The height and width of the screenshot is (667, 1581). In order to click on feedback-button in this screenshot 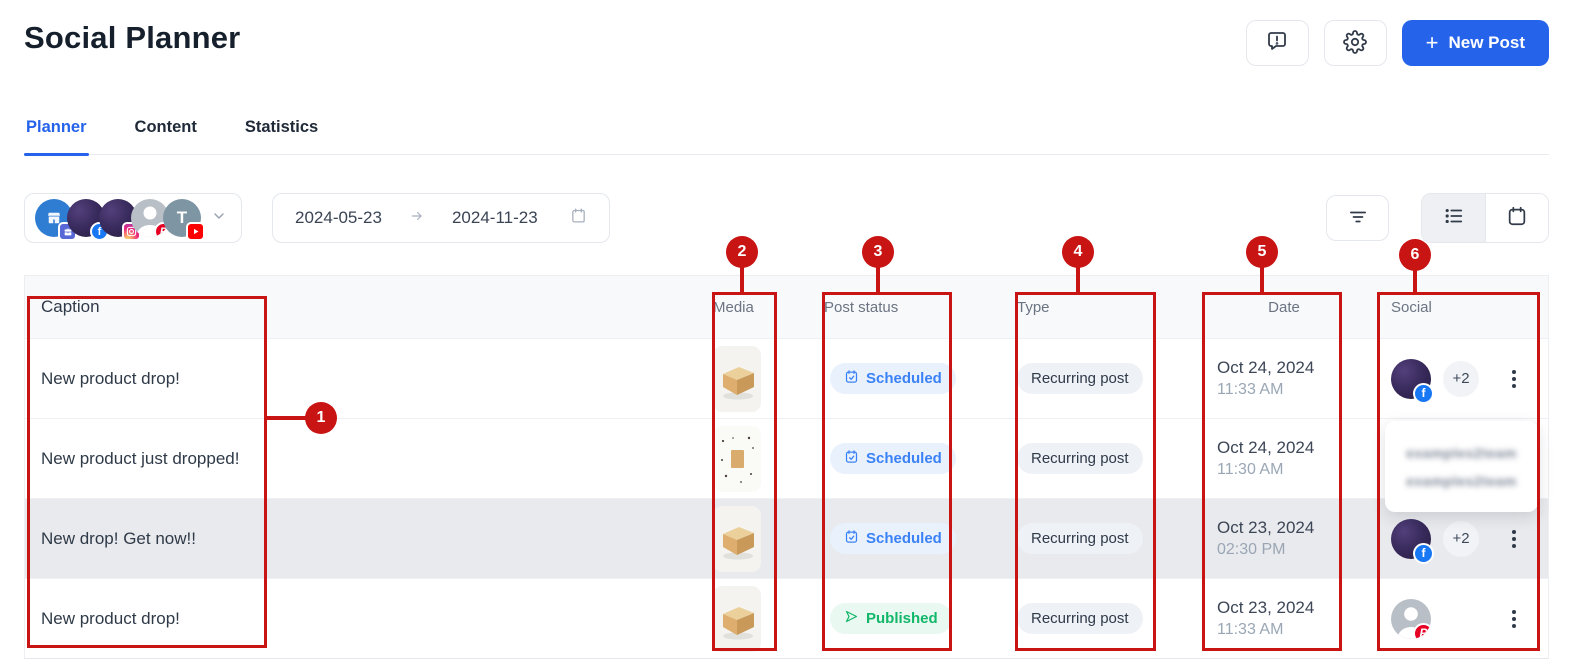, I will do `click(1277, 43)`.